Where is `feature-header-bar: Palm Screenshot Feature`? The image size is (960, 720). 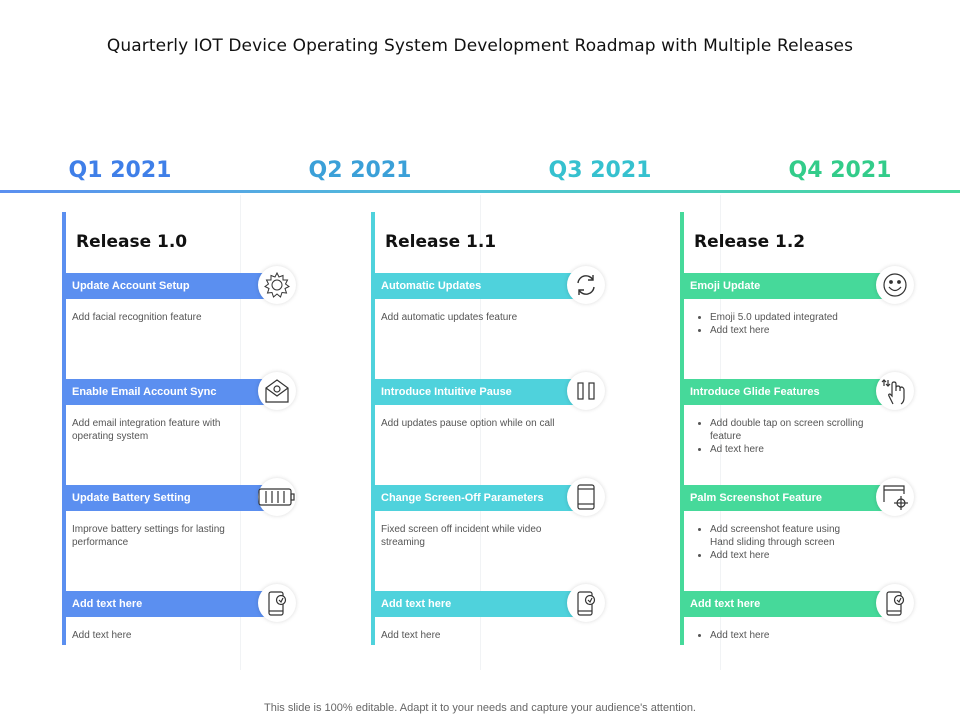 feature-header-bar: Palm Screenshot Feature is located at coordinates (791, 498).